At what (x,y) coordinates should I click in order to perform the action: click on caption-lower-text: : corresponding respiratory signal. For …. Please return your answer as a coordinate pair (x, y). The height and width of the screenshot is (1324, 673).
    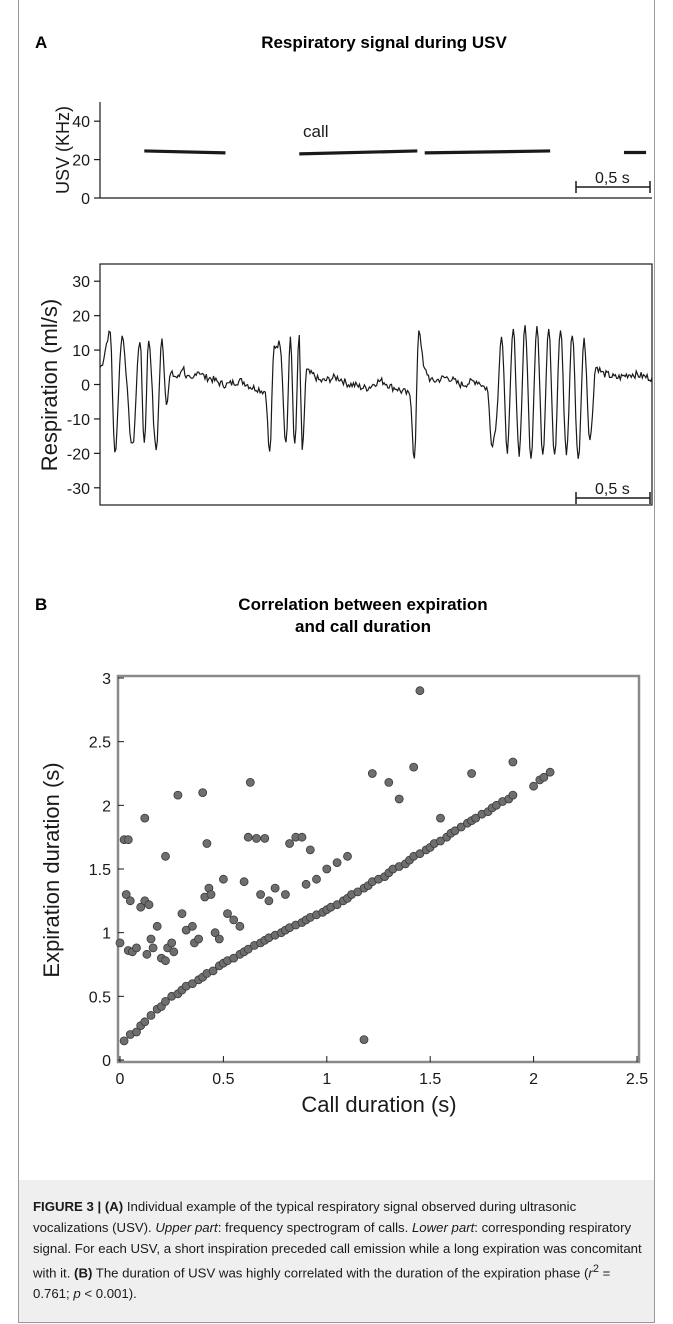
    Looking at the image, I should click on (337, 1250).